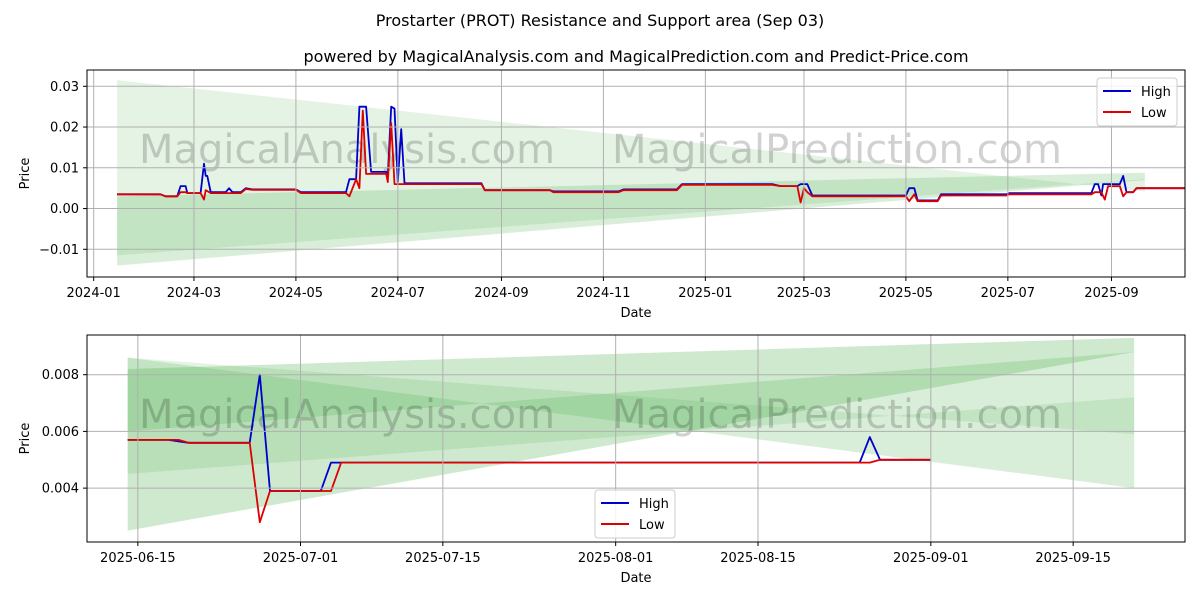 The image size is (1200, 604). I want to click on x-tick-label: 2025-06-15, so click(138, 558).